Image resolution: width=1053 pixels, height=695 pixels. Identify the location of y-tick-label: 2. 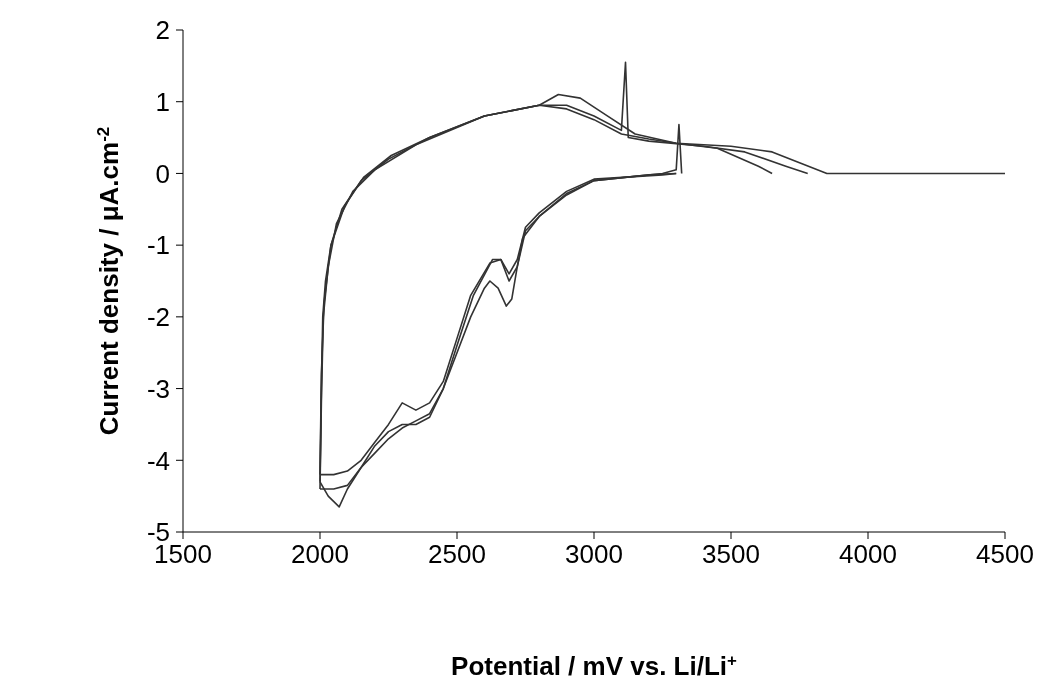
(162, 30).